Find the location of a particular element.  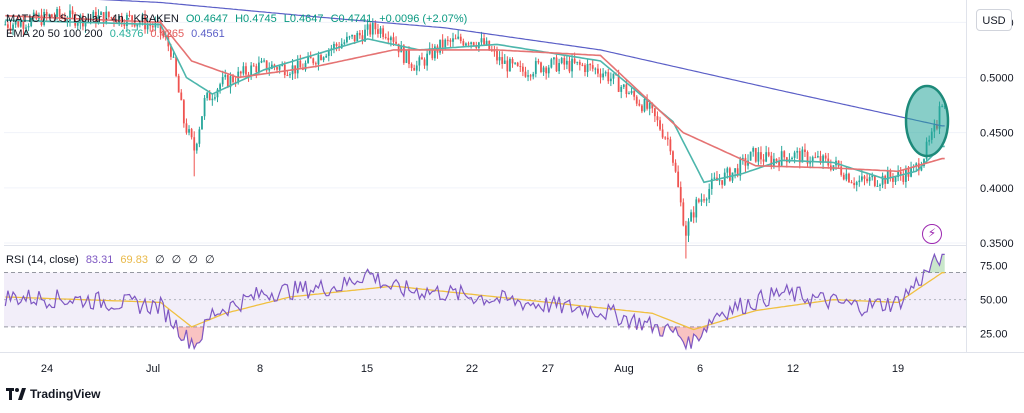

time-tick-label: 6 is located at coordinates (700, 369).